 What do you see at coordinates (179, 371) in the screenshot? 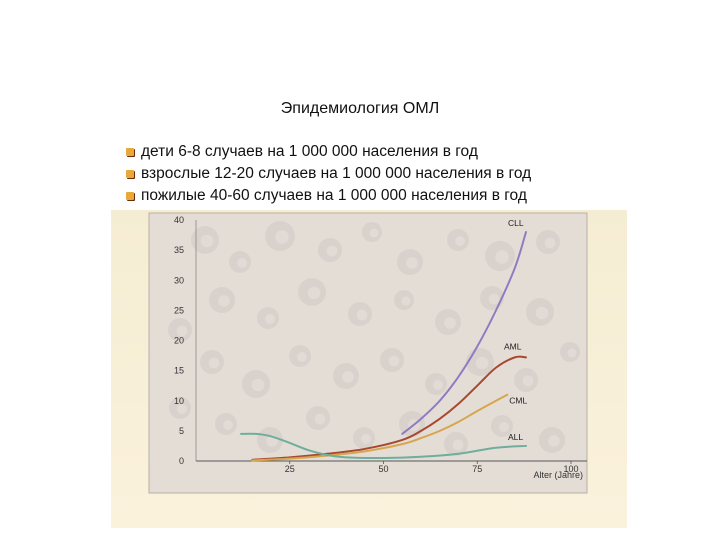
I see `y-tick-label: 15` at bounding box center [179, 371].